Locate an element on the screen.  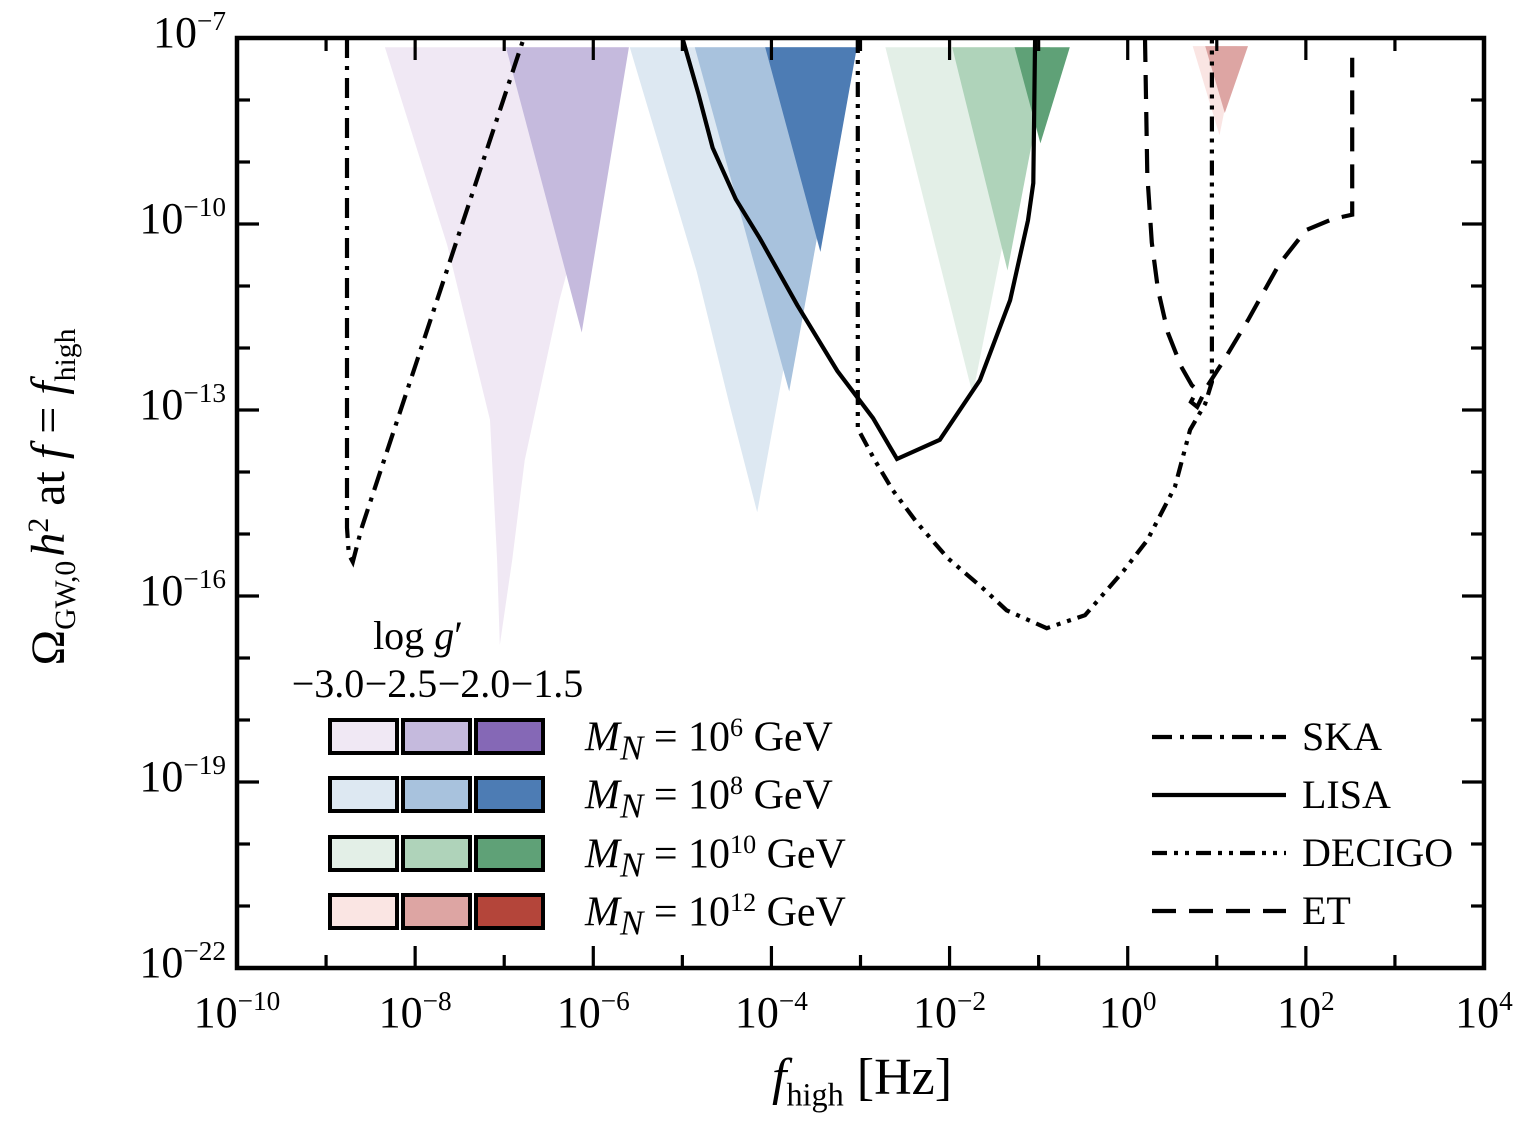
legend-bin-label: −2.5 is located at coordinates (401, 683).